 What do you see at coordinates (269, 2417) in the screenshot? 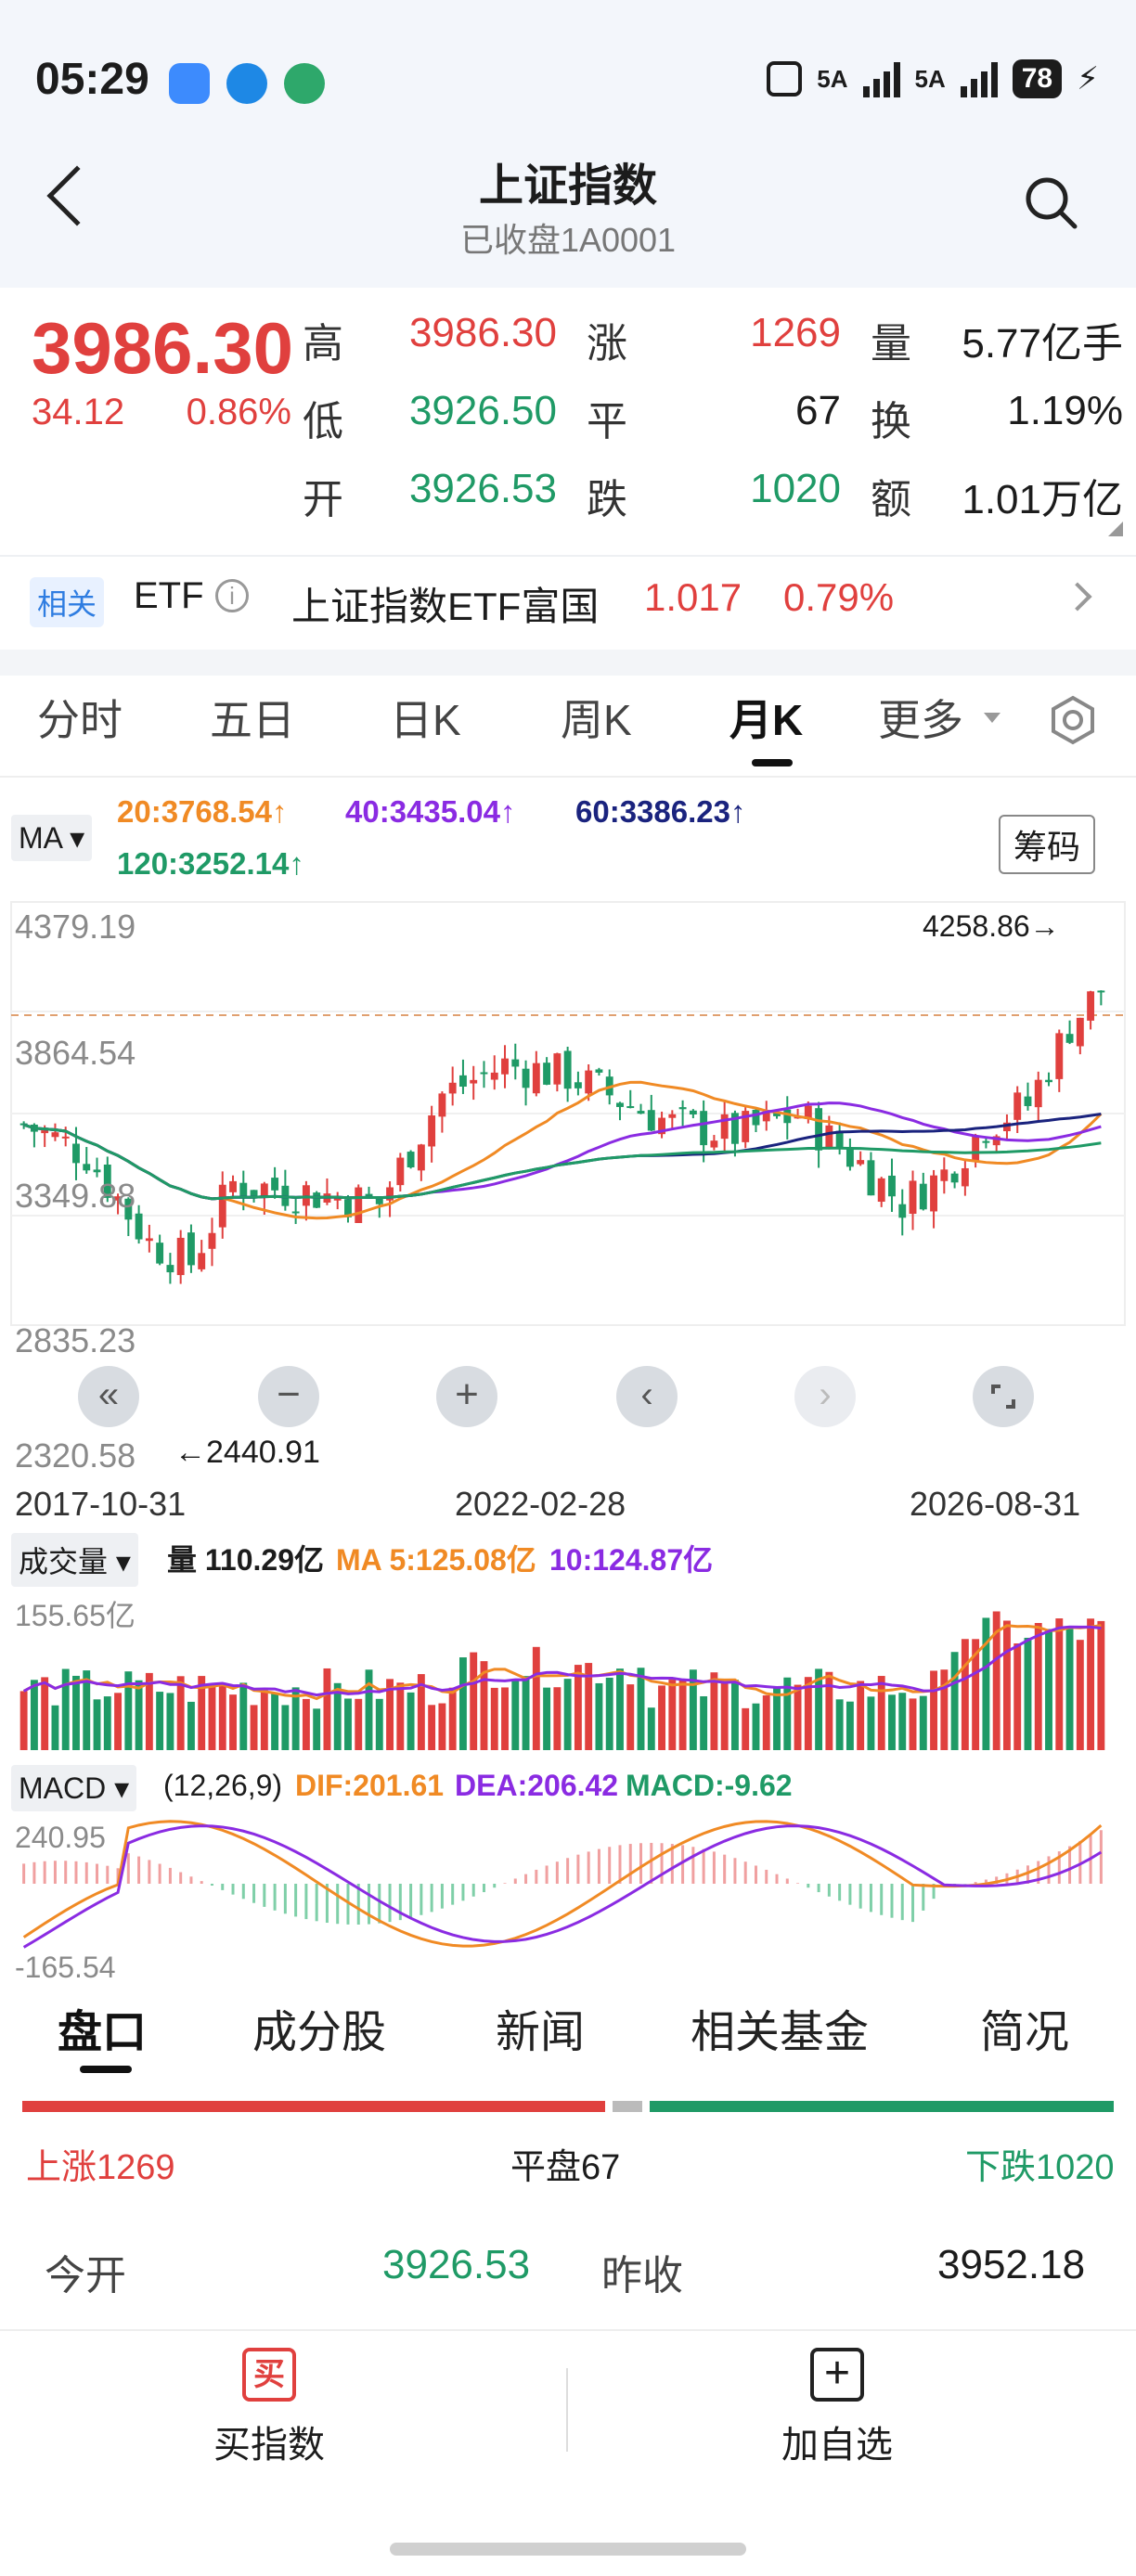
I see `buy-index-button: 买 买指数` at bounding box center [269, 2417].